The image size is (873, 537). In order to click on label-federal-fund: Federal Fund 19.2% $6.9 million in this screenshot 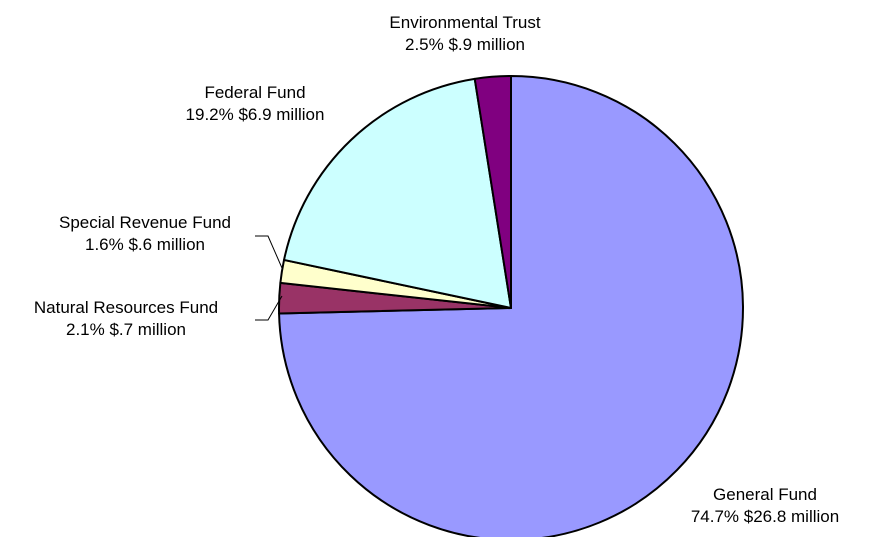, I will do `click(255, 104)`.